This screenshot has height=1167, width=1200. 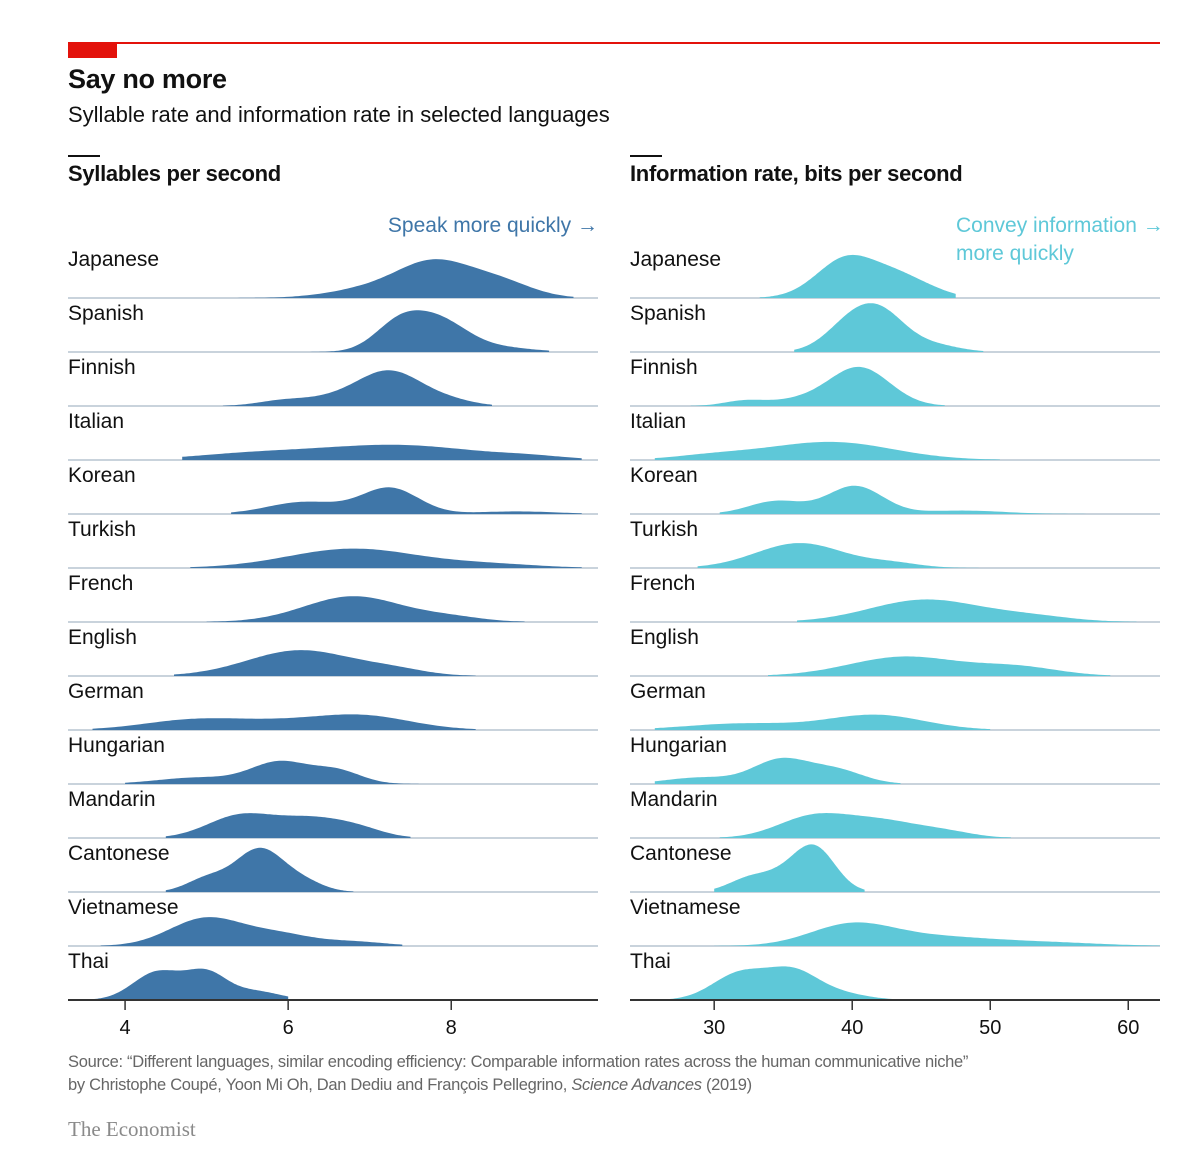 I want to click on x-tick-label: 40, so click(x=852, y=1028).